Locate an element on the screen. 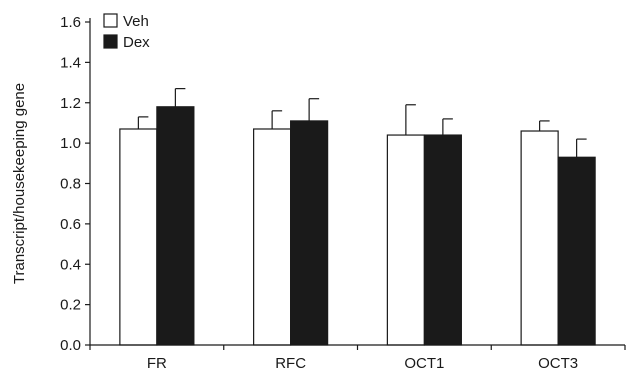  y-tick-label: 0.8 is located at coordinates (70, 184).